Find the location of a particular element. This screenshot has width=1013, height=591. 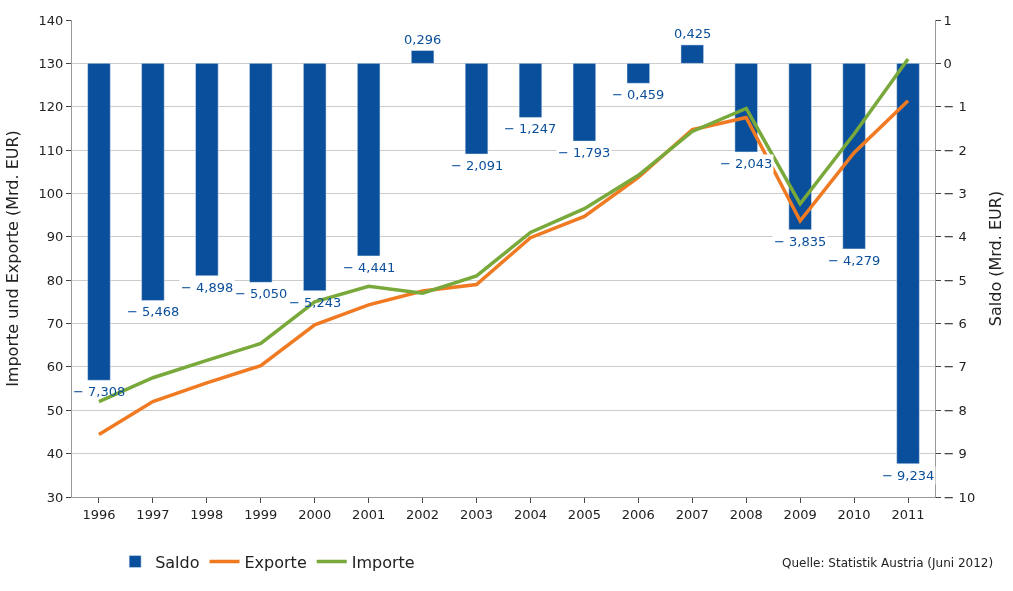

y-axis-title: Importe und Exporte (Mrd. EUR) is located at coordinates (13, 258).